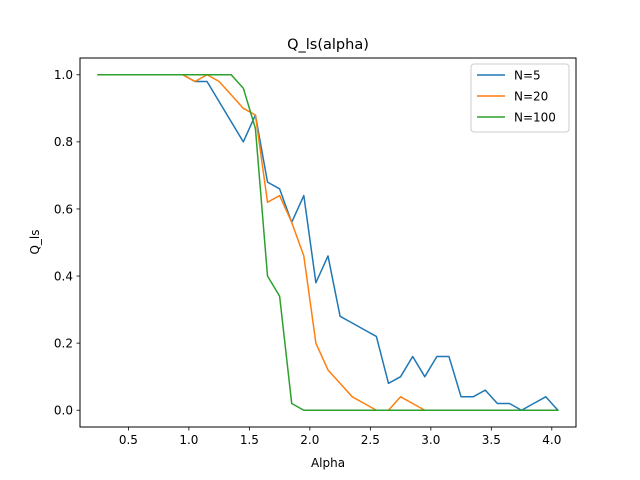 The image size is (640, 480). What do you see at coordinates (531, 96) in the screenshot?
I see `legend-label-1: N=20` at bounding box center [531, 96].